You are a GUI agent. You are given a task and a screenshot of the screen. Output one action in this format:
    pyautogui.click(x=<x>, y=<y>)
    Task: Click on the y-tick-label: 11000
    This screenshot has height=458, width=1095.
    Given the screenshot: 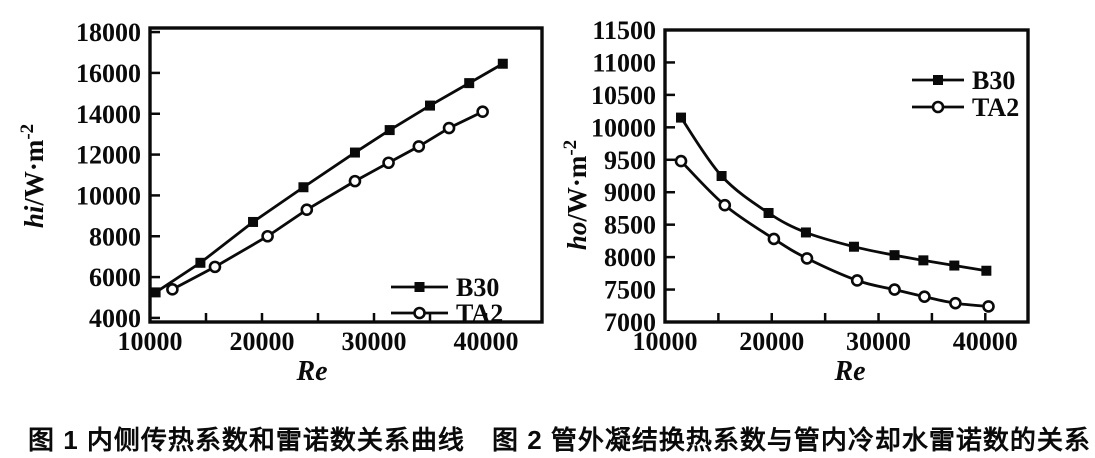 What is the action you would take?
    pyautogui.click(x=624, y=62)
    